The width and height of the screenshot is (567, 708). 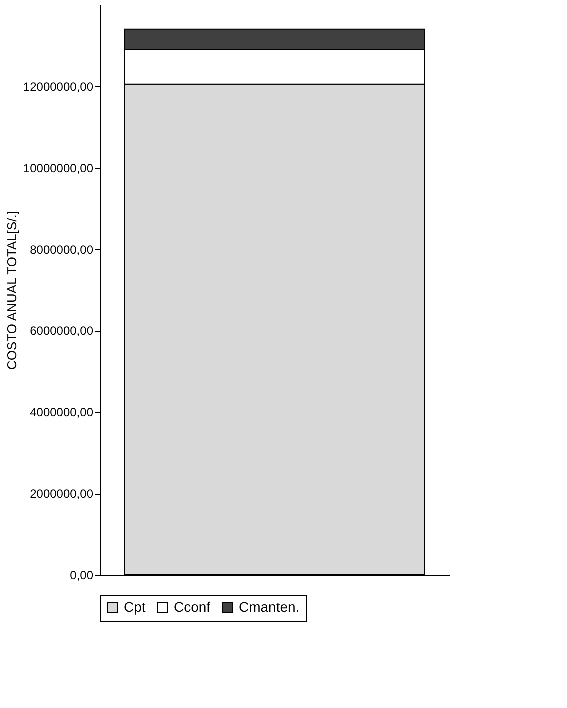 I want to click on y-tick-label: 2000000,00, so click(x=62, y=494).